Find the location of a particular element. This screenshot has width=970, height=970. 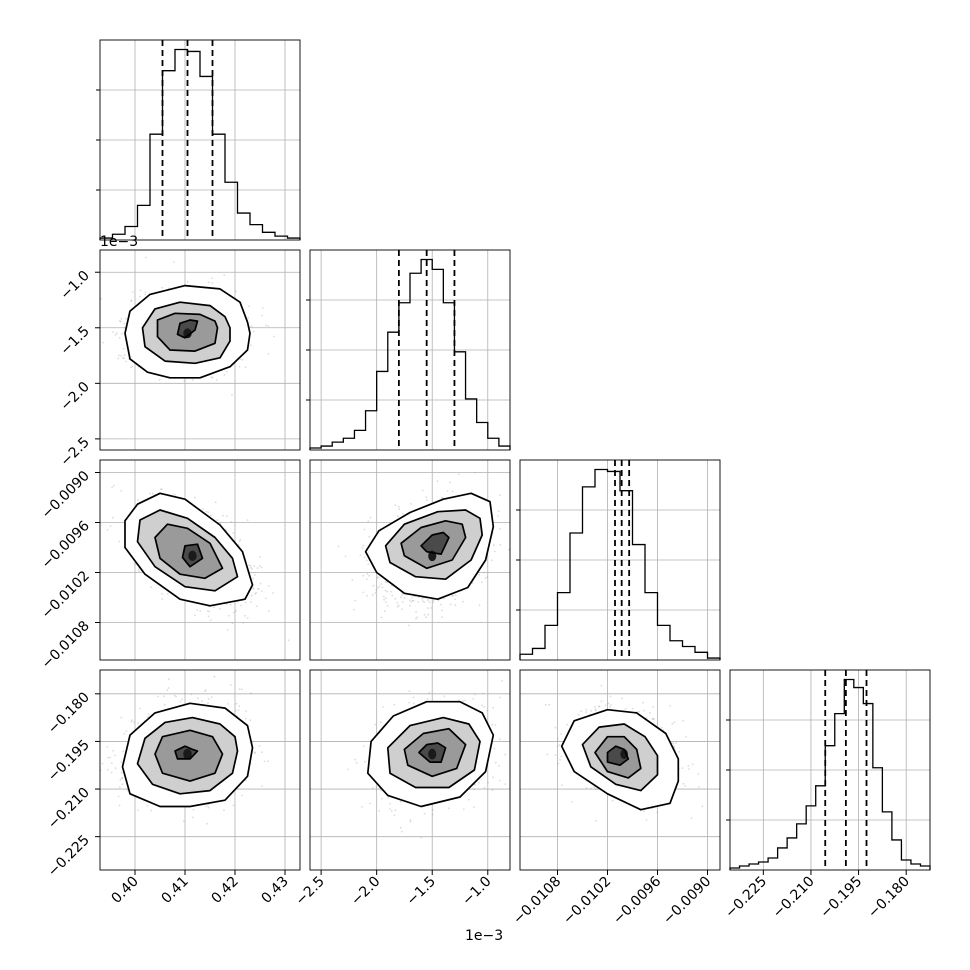

panel-frame is located at coordinates (620, 560).